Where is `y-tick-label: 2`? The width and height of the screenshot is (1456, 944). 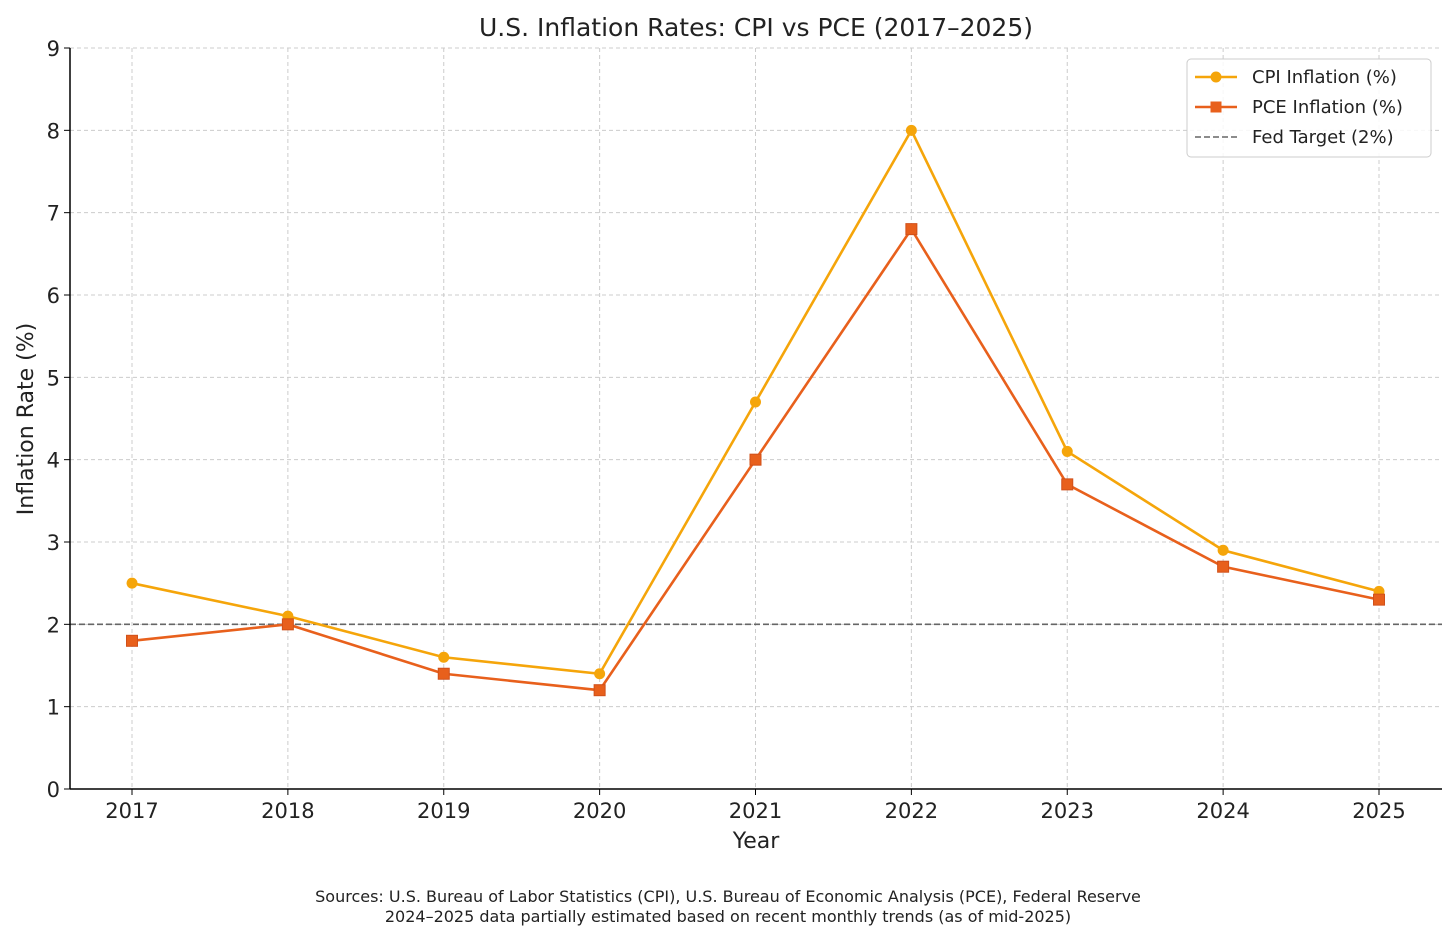 y-tick-label: 2 is located at coordinates (53, 625).